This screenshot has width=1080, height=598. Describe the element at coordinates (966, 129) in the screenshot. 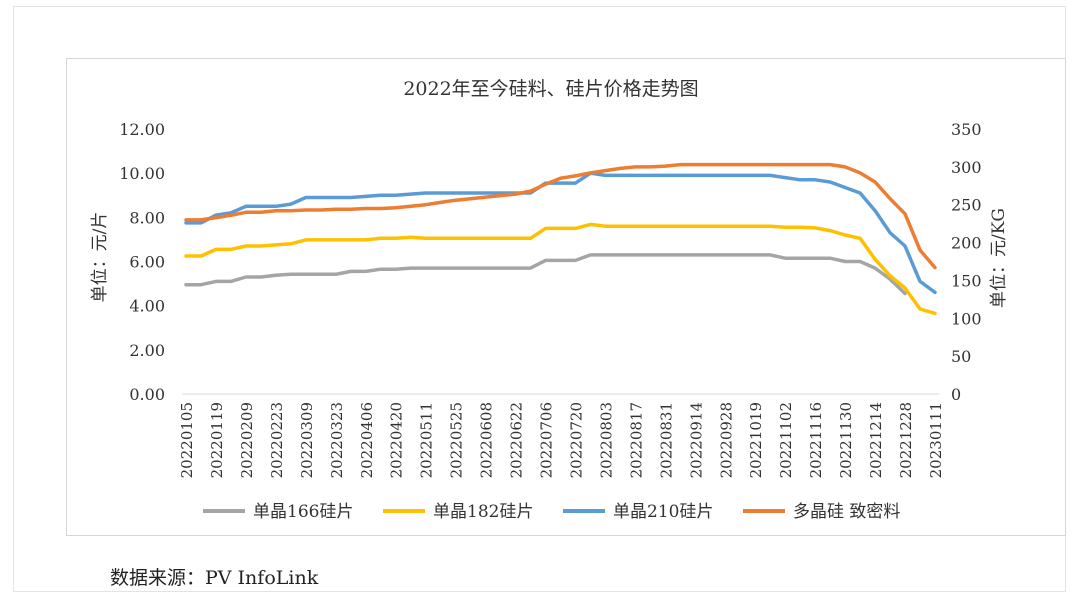

I see `y2-tick-label: 350` at that location.